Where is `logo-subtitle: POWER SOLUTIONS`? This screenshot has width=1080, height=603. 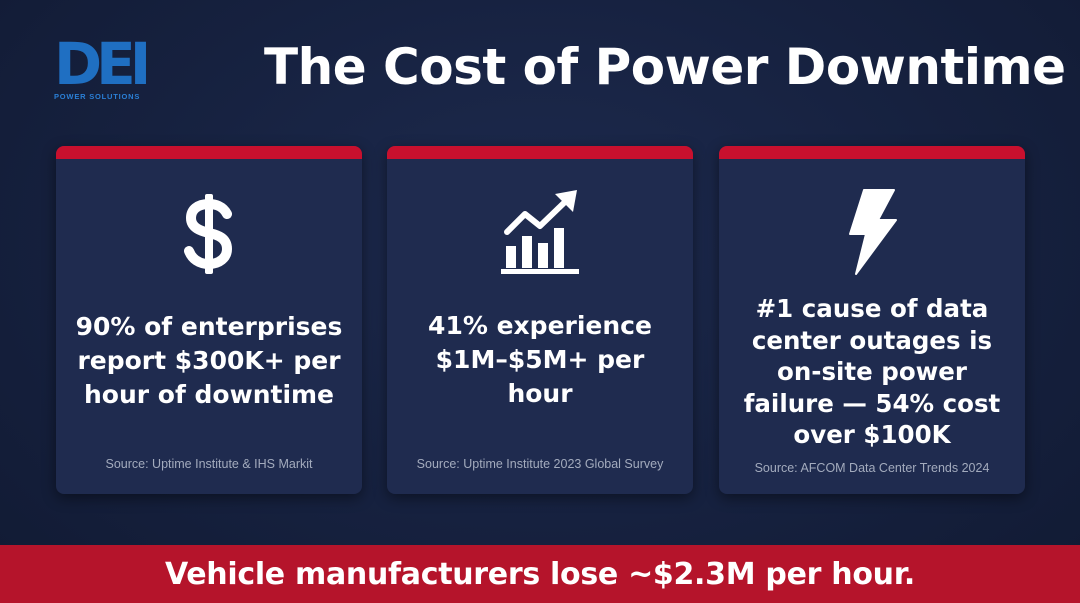
logo-subtitle: POWER SOLUTIONS is located at coordinates (97, 96).